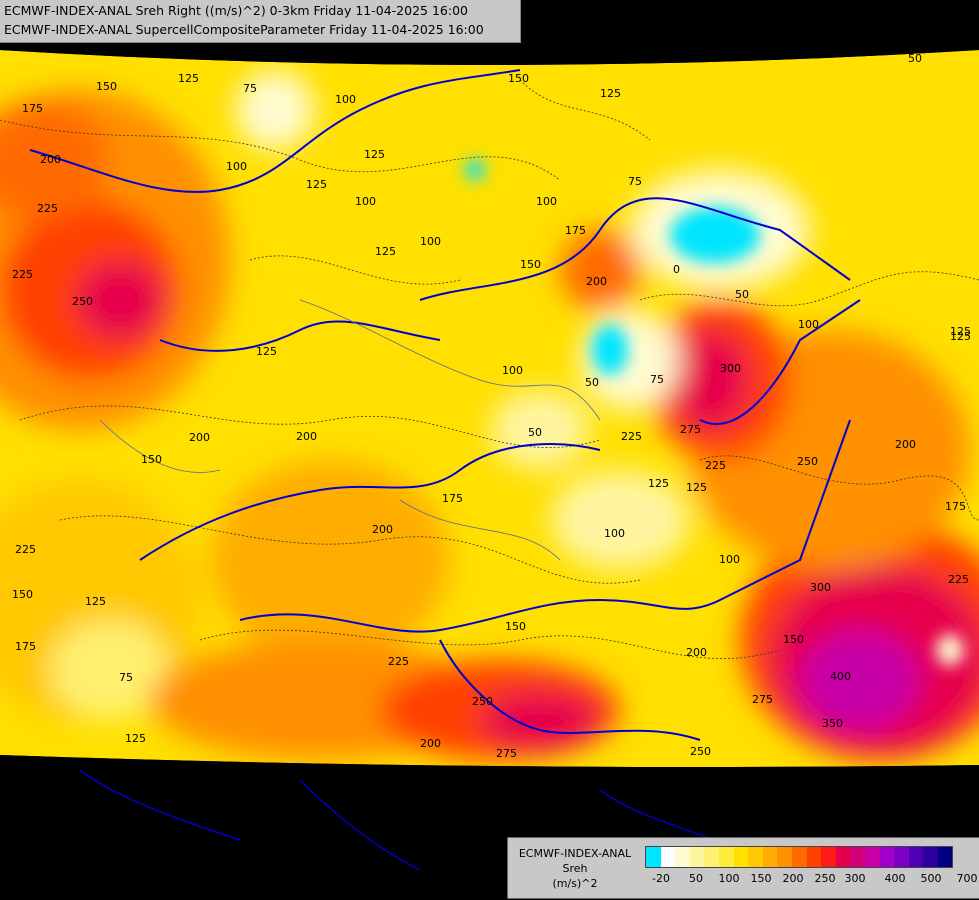 This screenshot has width=979, height=900. I want to click on legend-tick-label: 100, so click(729, 878).